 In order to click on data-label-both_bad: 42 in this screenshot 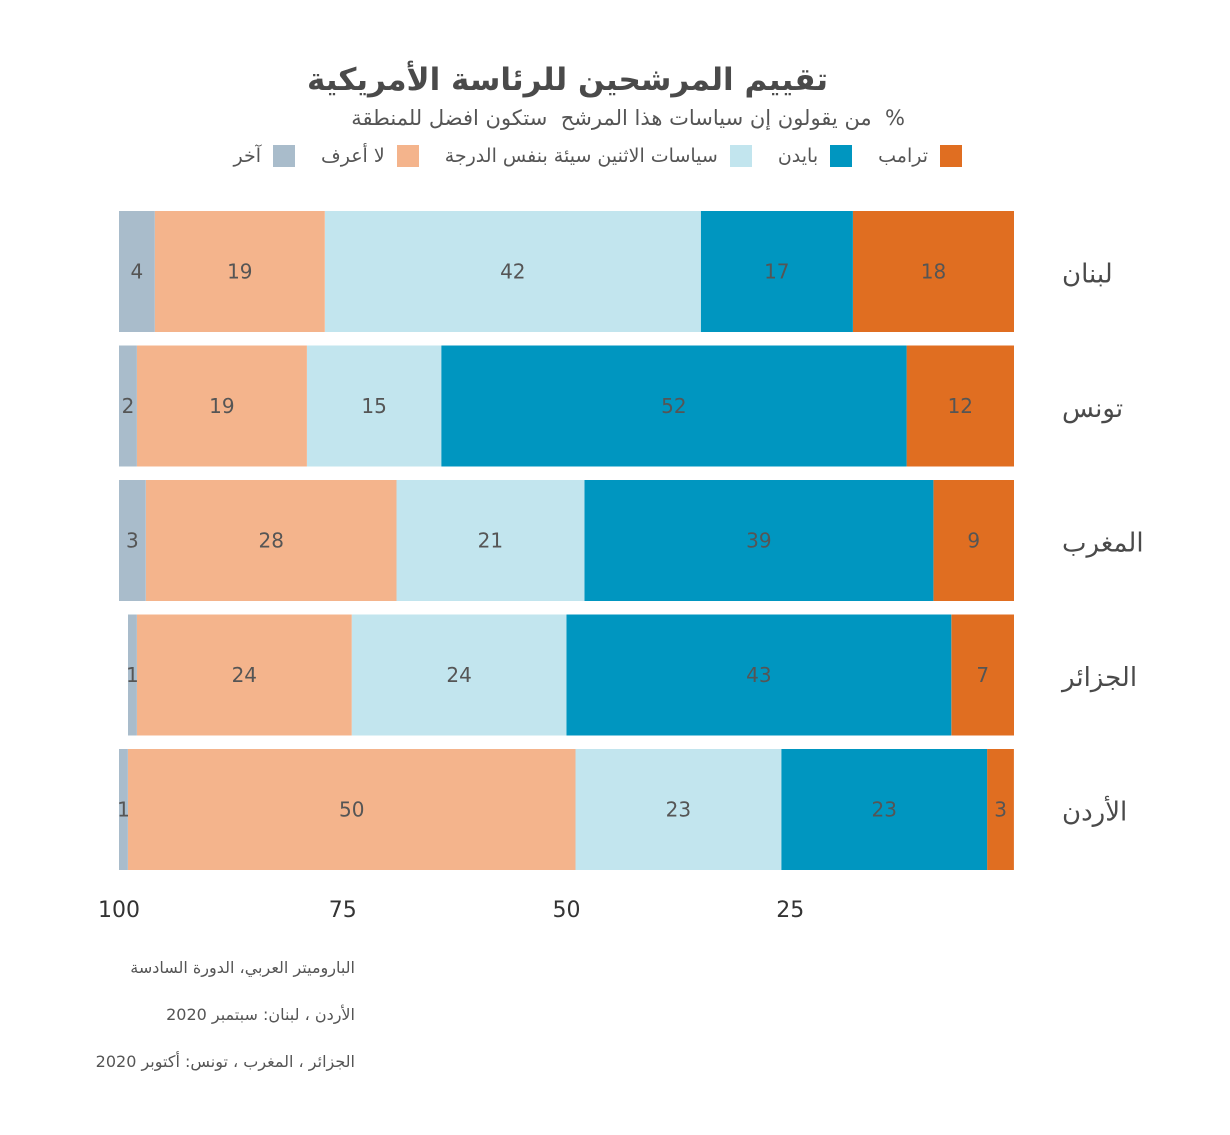, I will do `click(512, 272)`.